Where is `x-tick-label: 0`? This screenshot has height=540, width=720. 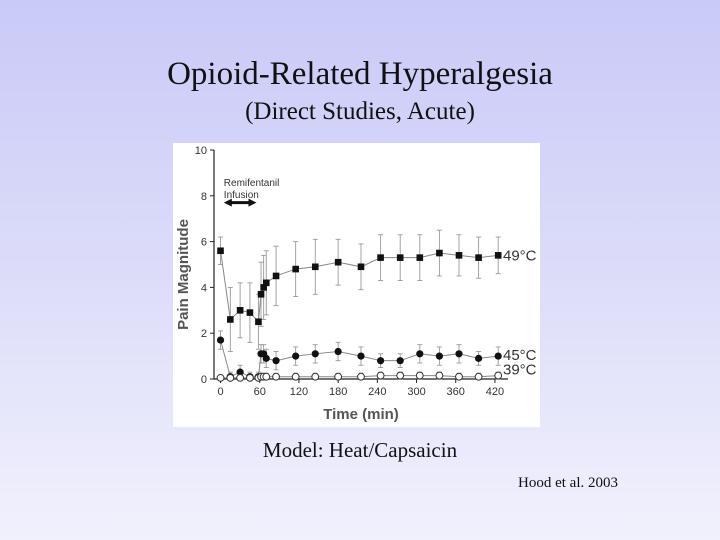
x-tick-label: 0 is located at coordinates (220, 392).